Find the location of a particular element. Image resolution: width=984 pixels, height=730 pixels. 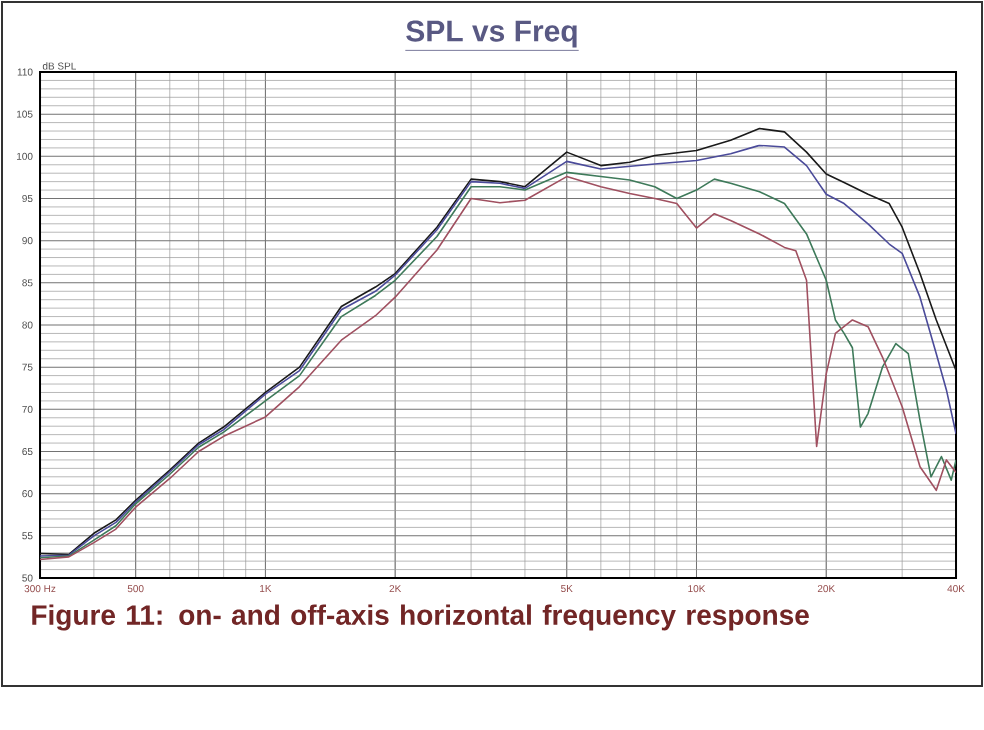

caption: Figure 11: on- and off-axis horizontal frequency response is located at coordinates (420, 617).